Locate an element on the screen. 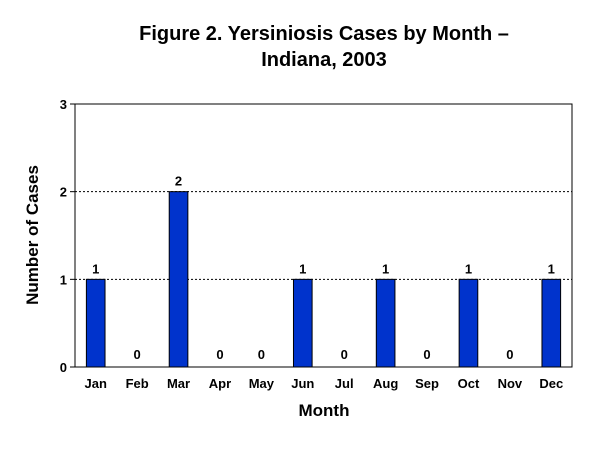 The image size is (600, 451). bar-oct is located at coordinates (468, 323).